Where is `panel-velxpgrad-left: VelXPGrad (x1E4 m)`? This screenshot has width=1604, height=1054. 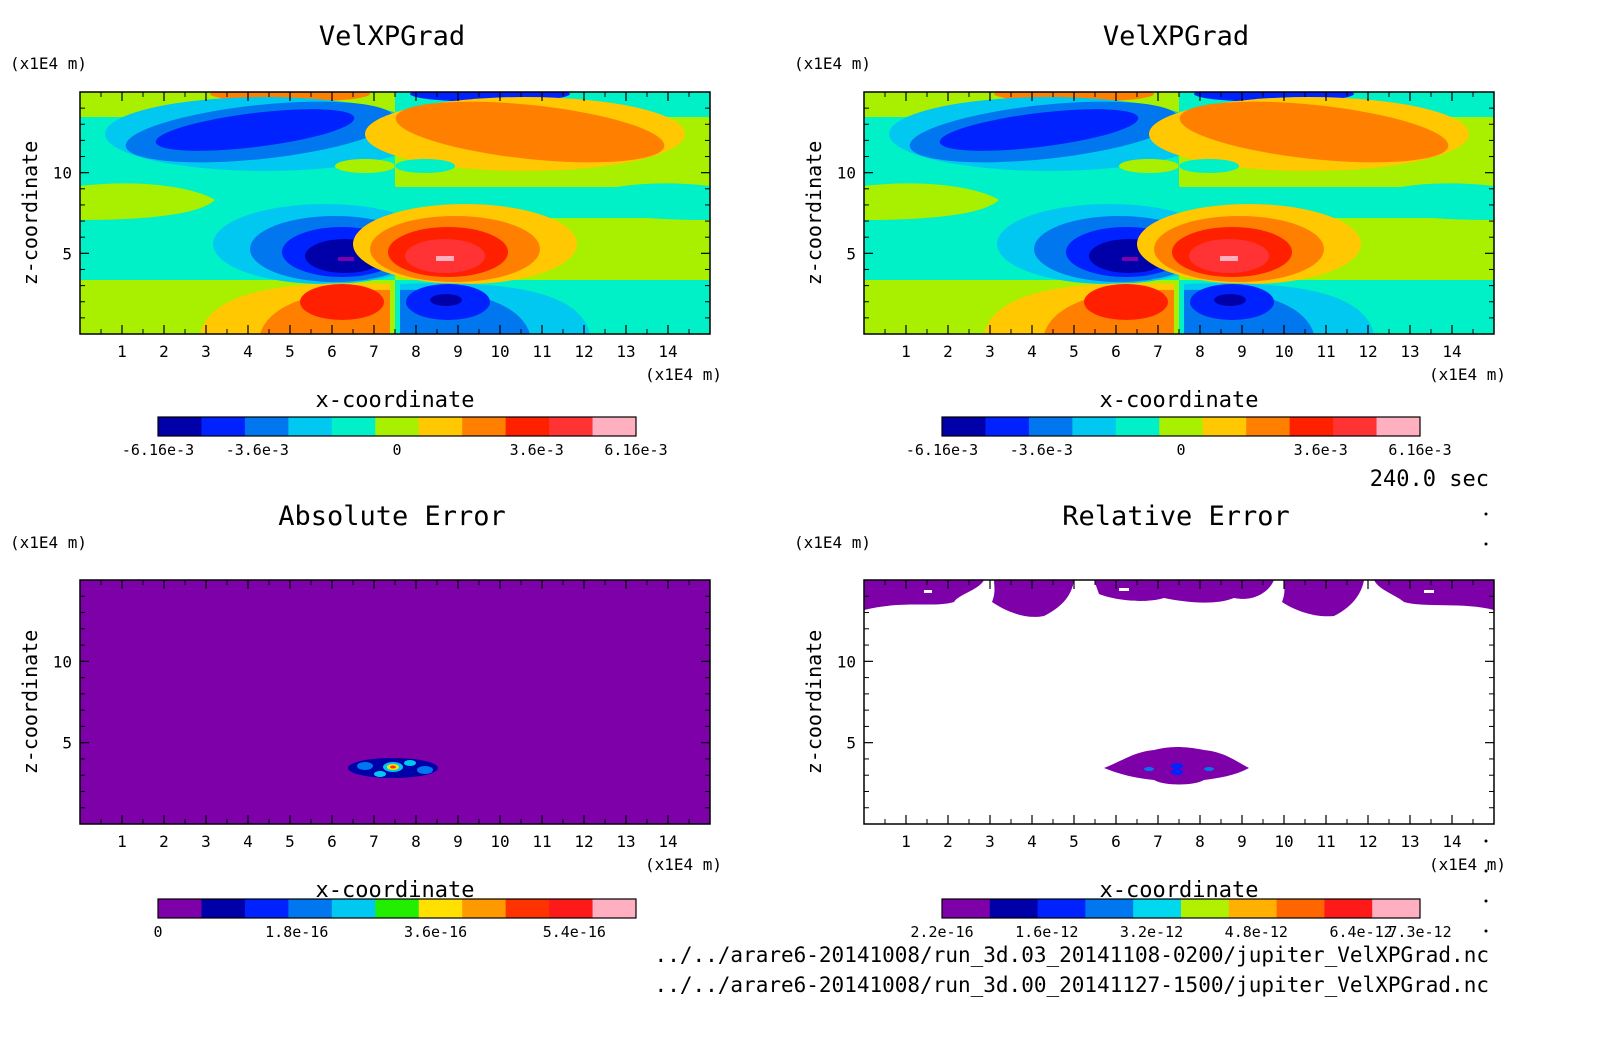
panel-velxpgrad-left: VelXPGrad (x1E4 m) is located at coordinates (360, 177).